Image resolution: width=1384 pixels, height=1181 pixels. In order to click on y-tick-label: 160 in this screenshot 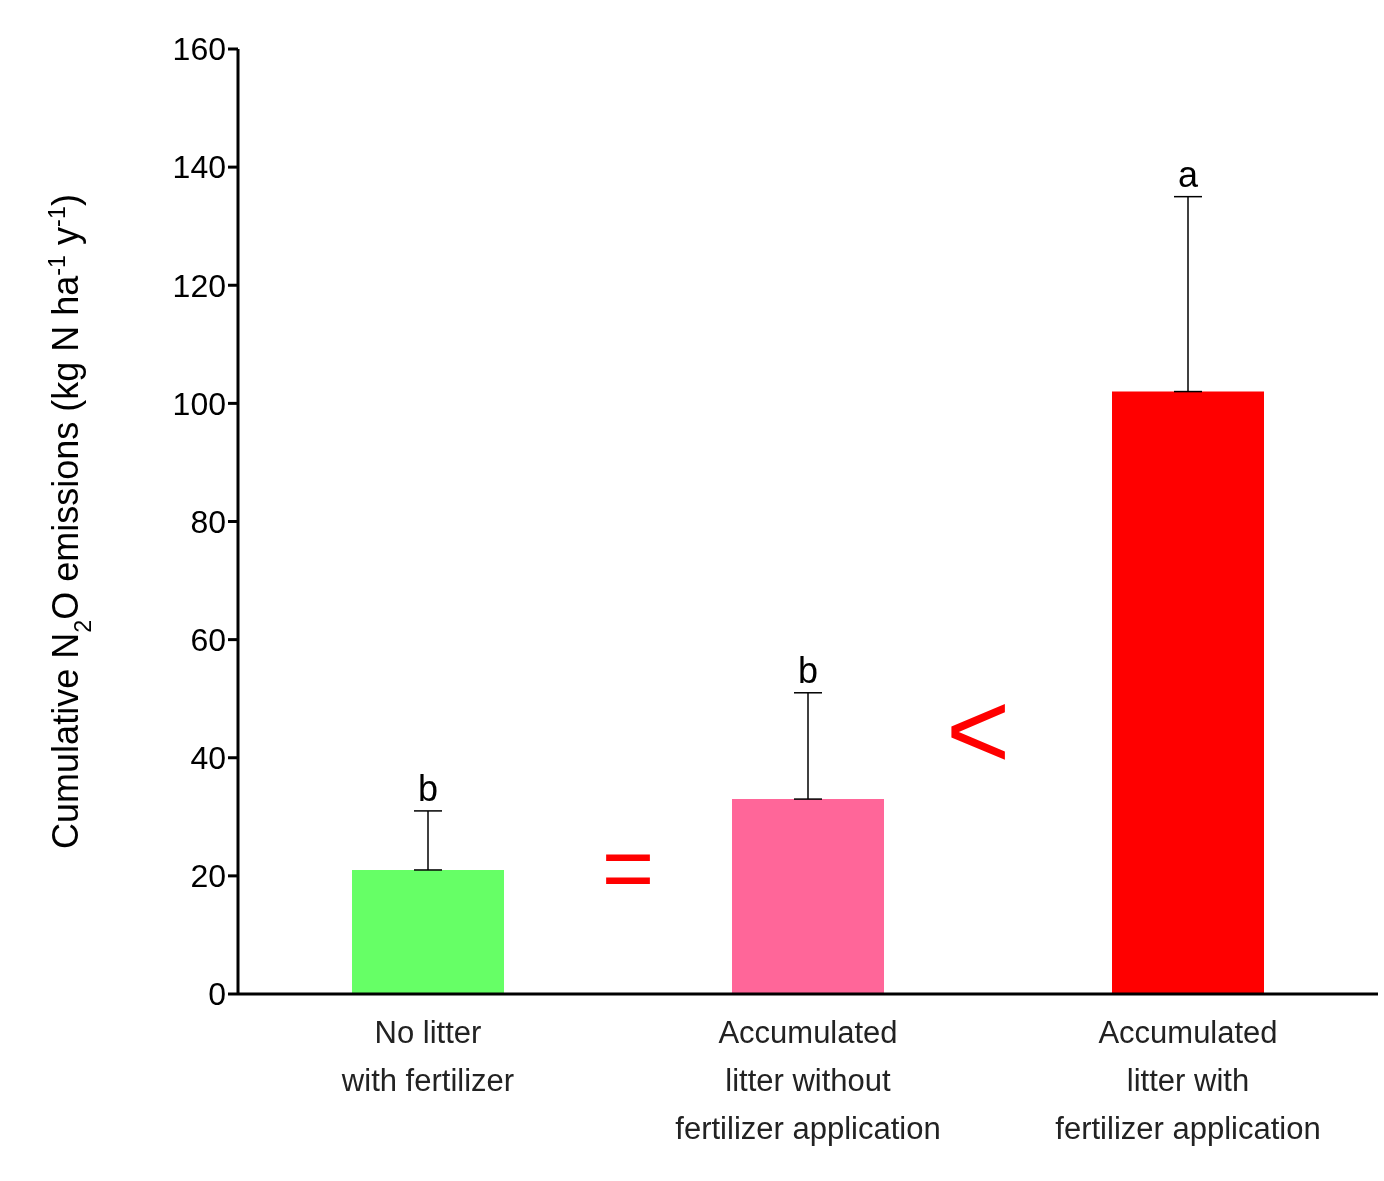, I will do `click(199, 49)`.